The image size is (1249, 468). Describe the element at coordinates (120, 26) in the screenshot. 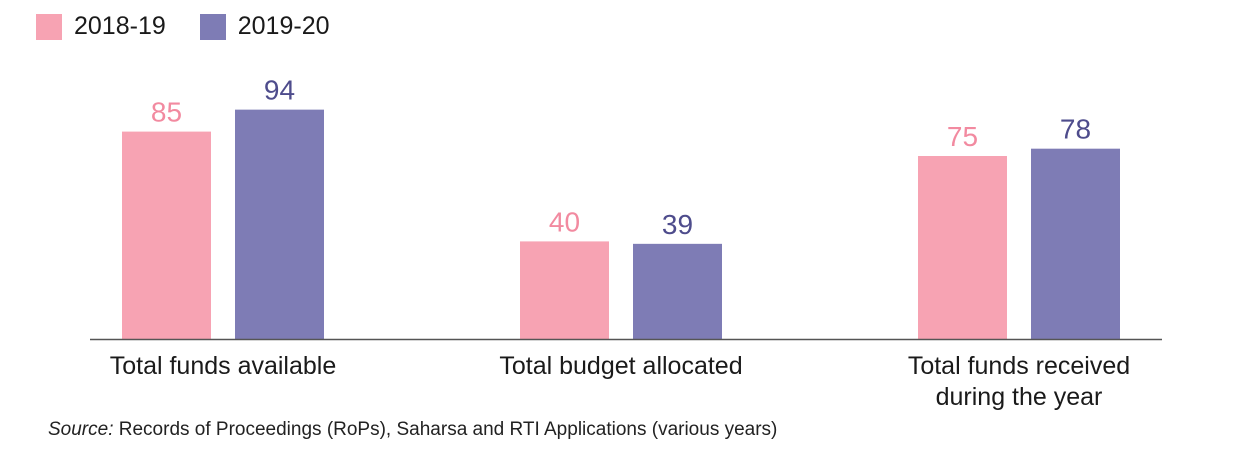

I see `legend-label-2018-19: 2018-19` at that location.